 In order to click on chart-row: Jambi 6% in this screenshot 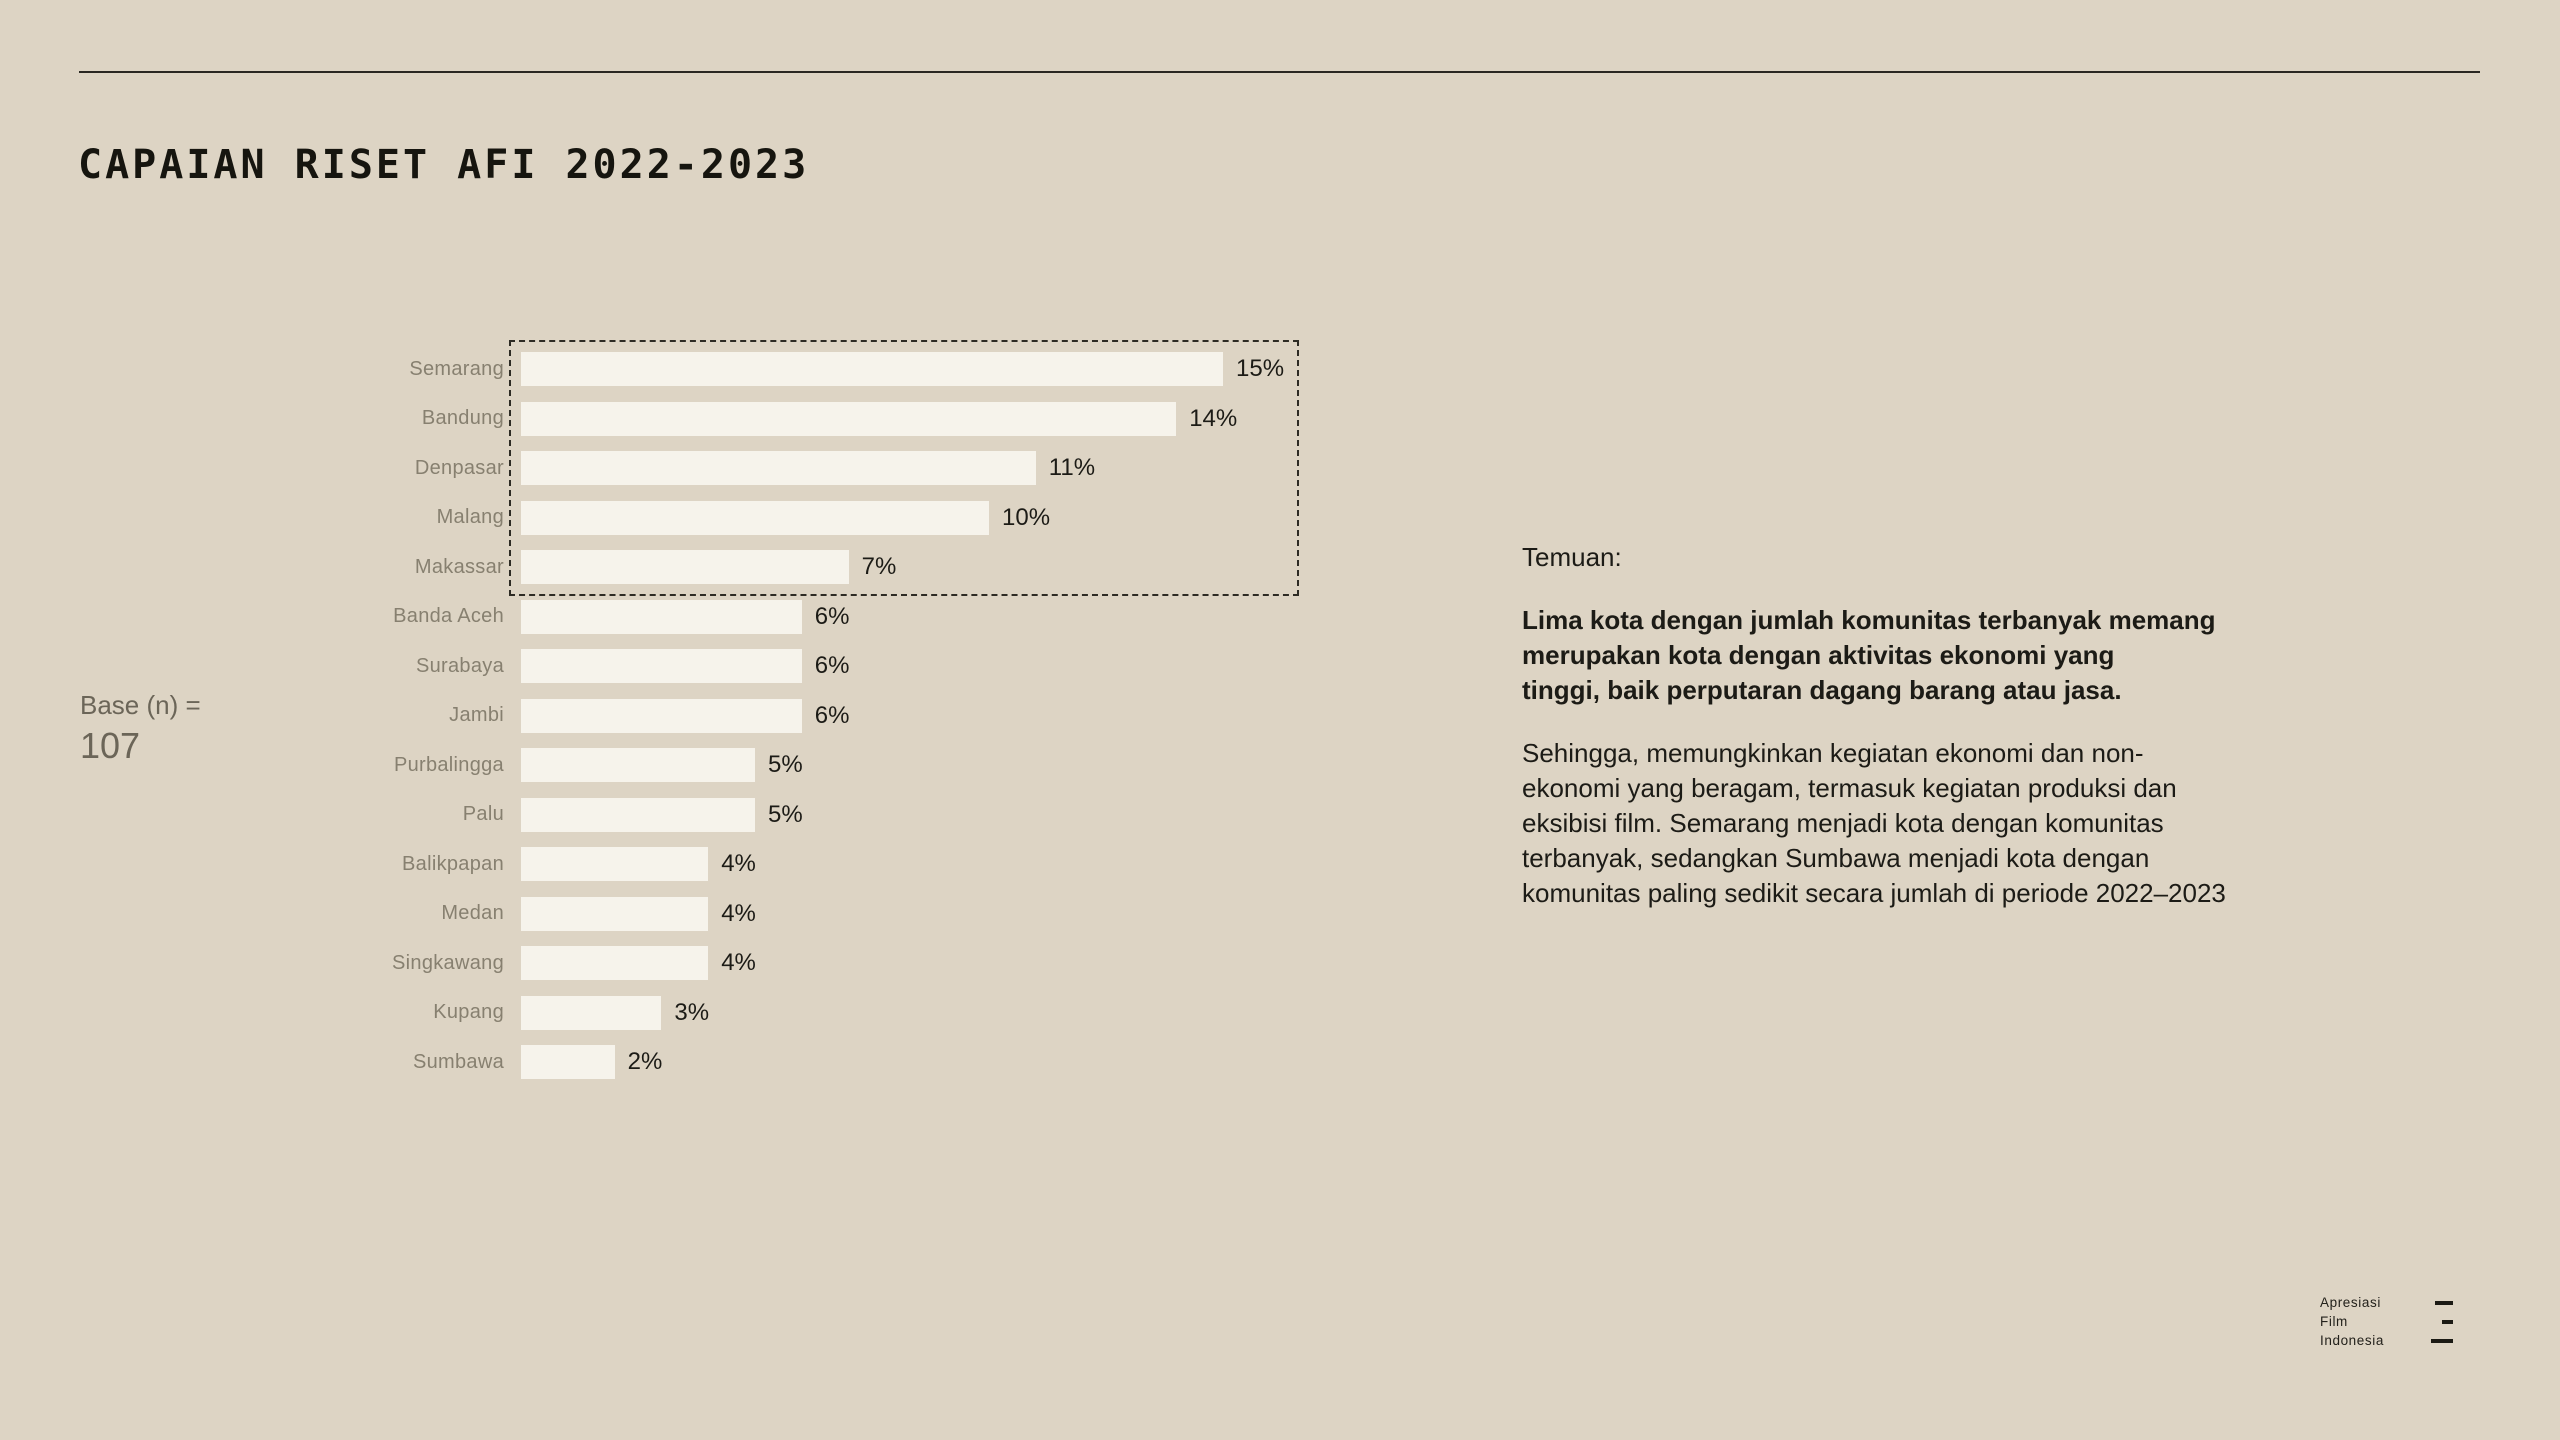, I will do `click(682, 715)`.